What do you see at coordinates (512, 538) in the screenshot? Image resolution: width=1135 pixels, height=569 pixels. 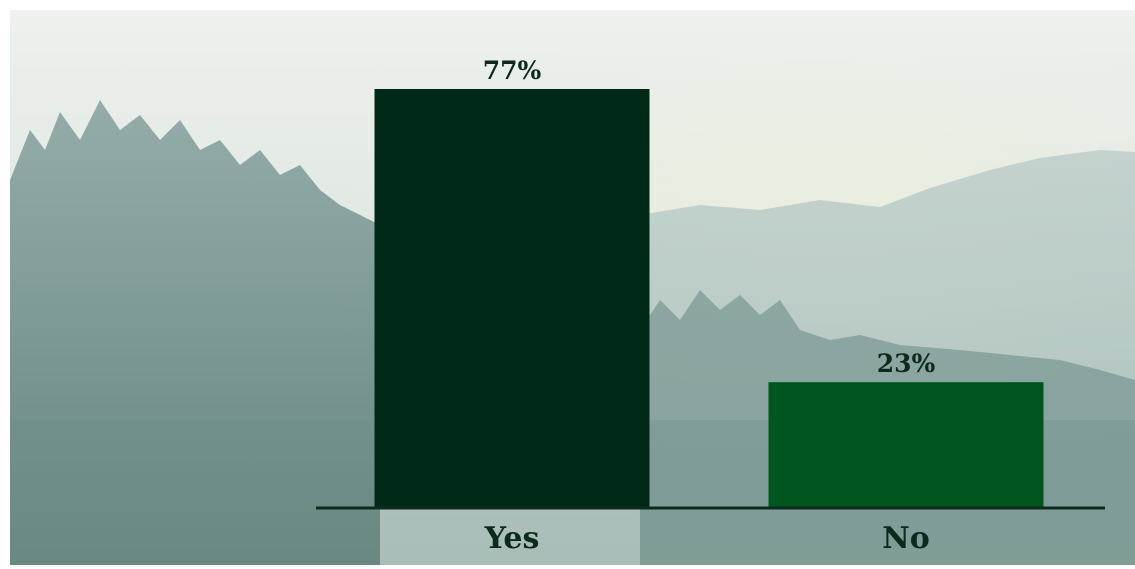 I see `x-tick-label-yes: Yes` at bounding box center [512, 538].